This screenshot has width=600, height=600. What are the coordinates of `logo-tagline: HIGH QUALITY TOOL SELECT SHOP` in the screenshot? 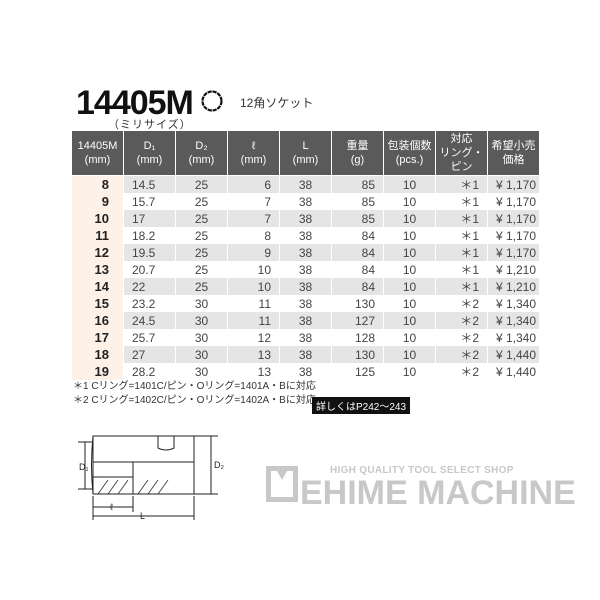 It's located at (422, 470).